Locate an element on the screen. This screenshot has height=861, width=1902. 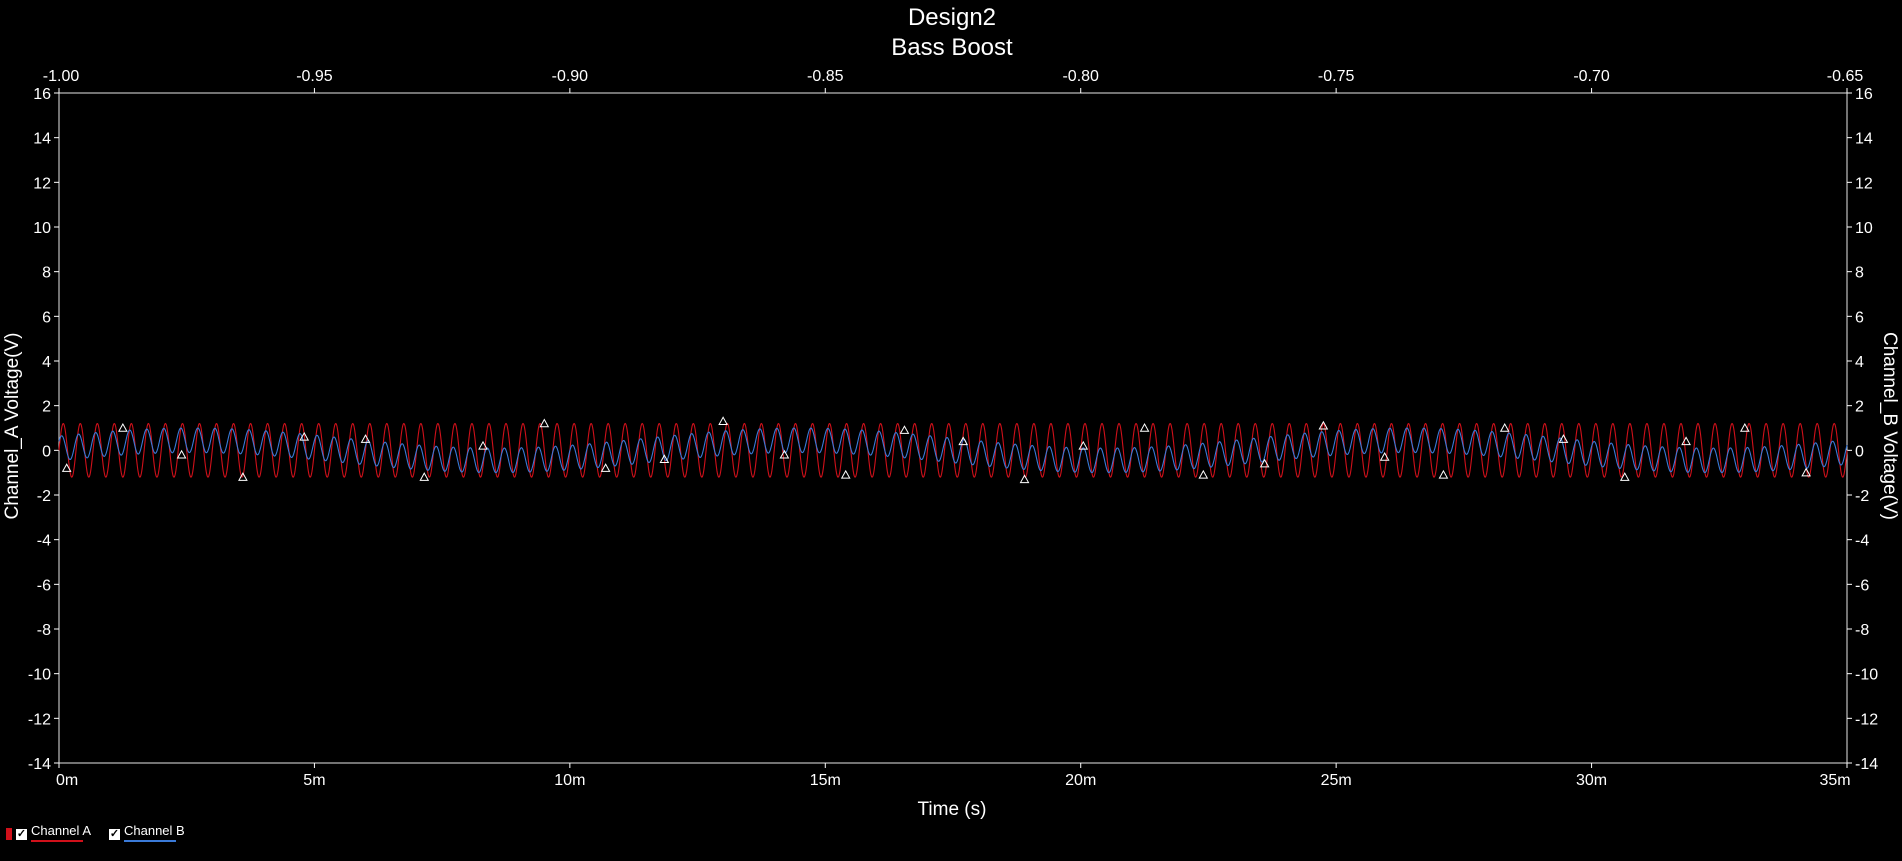
x-tick-label-top: -1.00 is located at coordinates (61, 76).